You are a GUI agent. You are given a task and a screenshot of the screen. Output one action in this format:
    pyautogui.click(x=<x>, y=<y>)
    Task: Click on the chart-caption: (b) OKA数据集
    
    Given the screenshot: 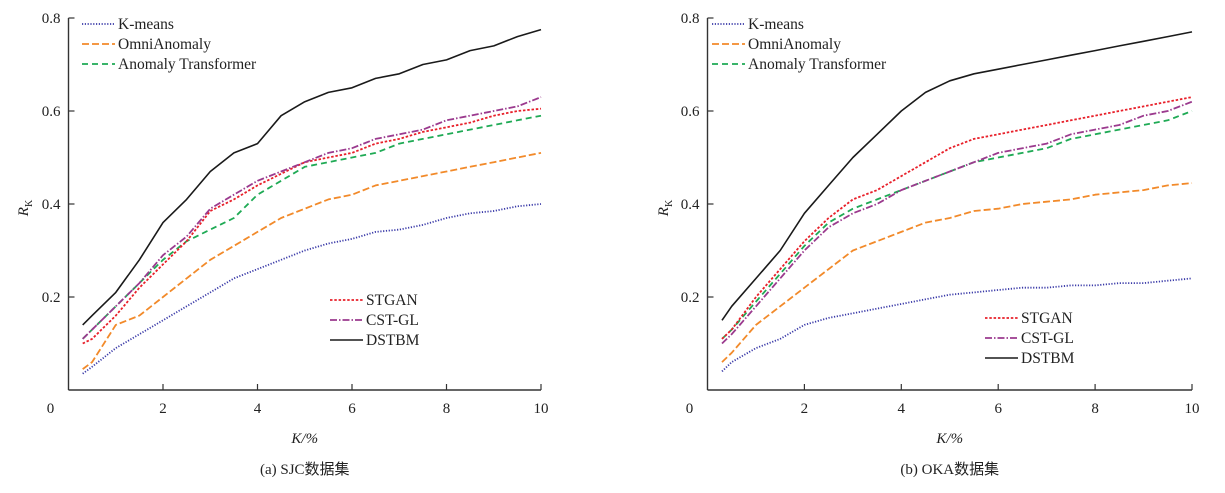 What is the action you would take?
    pyautogui.click(x=949, y=469)
    